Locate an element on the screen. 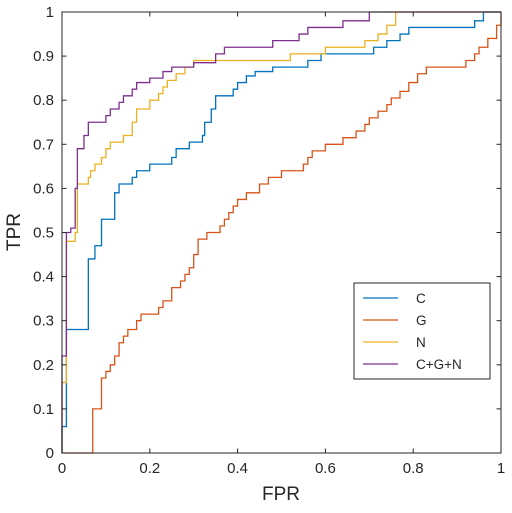 This screenshot has width=512, height=513. y-tick-label: 0.3 is located at coordinates (43, 321).